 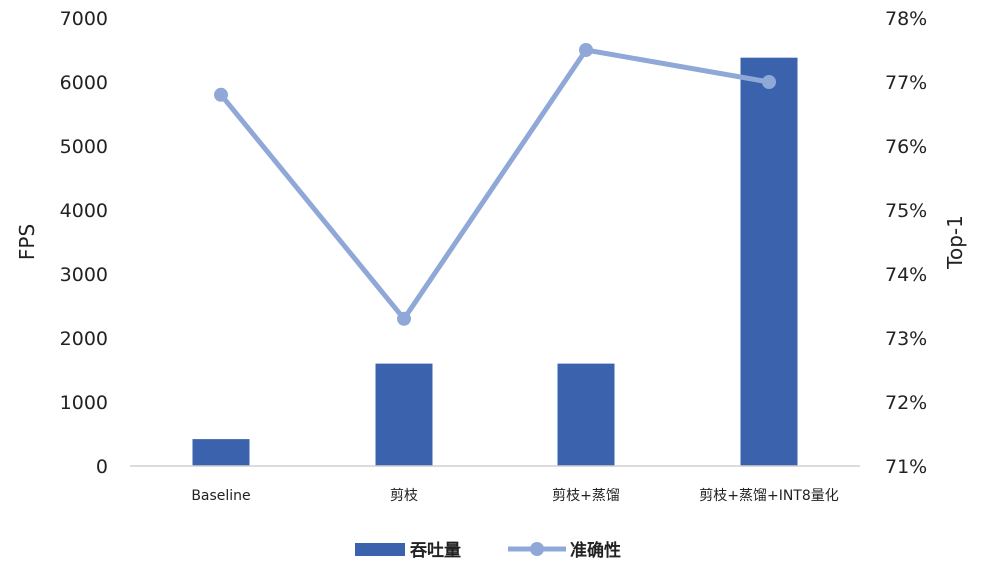 What do you see at coordinates (84, 83) in the screenshot?
I see `left-tick-label: 6000` at bounding box center [84, 83].